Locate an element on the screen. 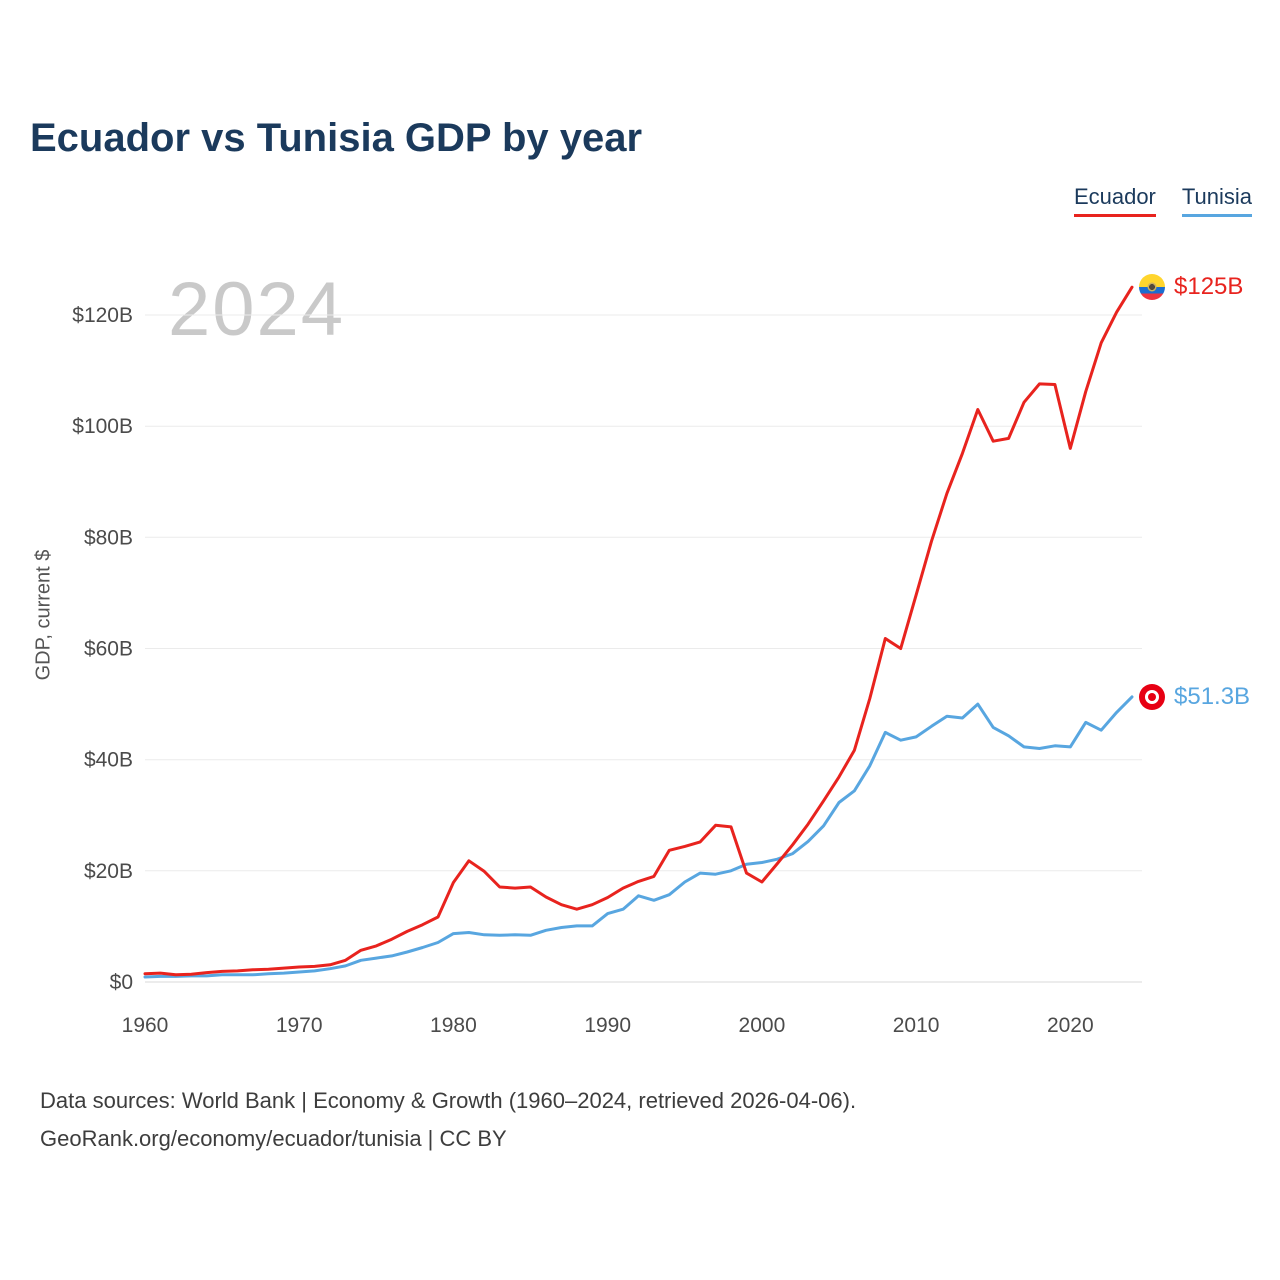 Image resolution: width=1280 pixels, height=1280 pixels. end-label-ecuador: $125B is located at coordinates (1209, 287).